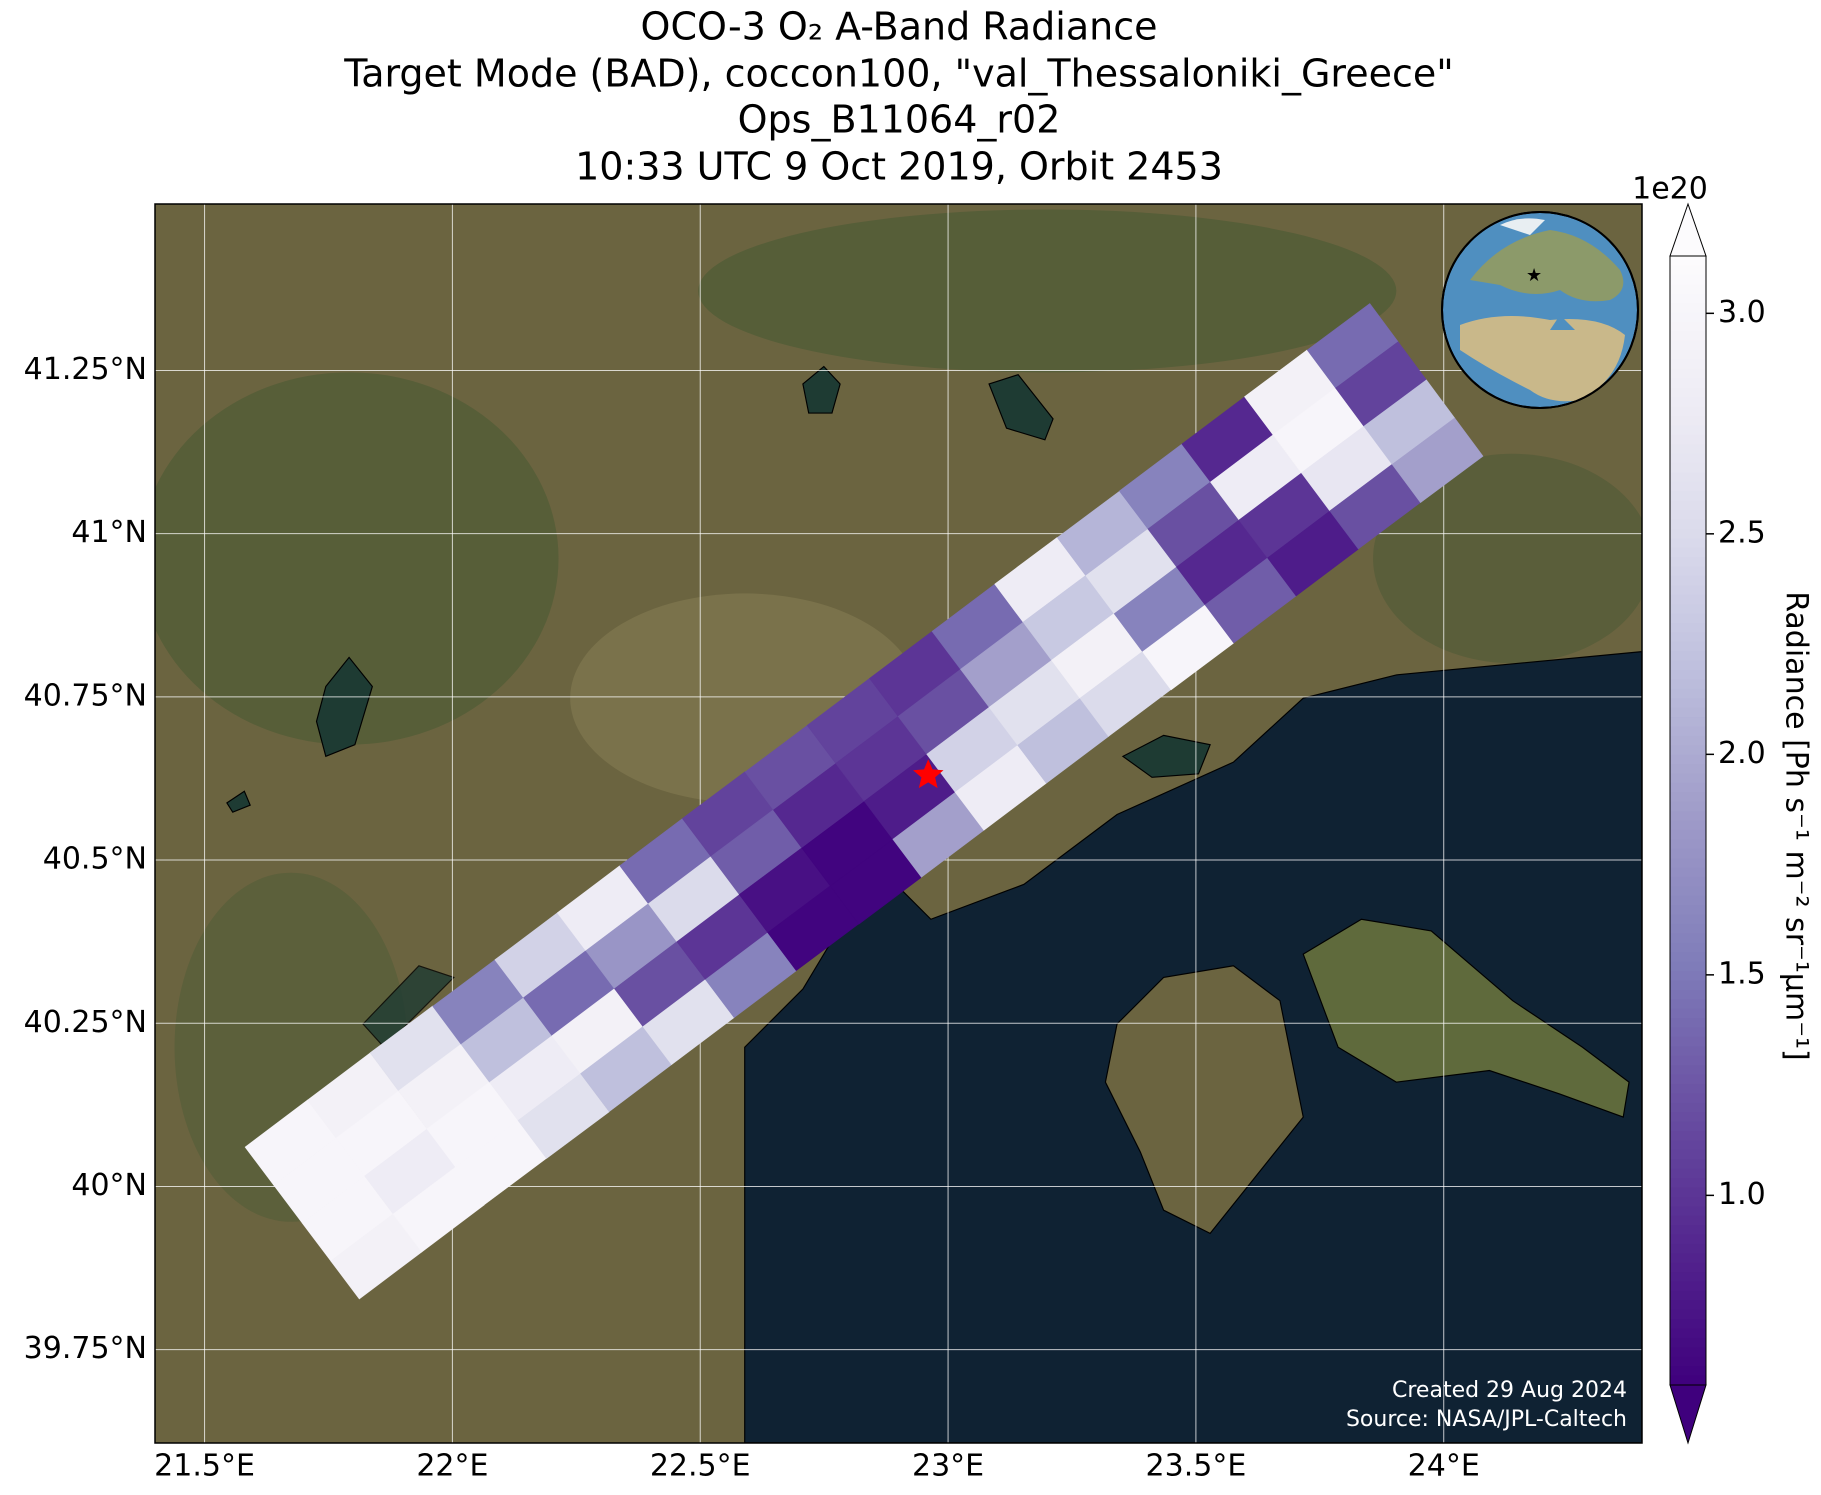 The height and width of the screenshot is (1495, 1821). Describe the element at coordinates (1742, 532) in the screenshot. I see `colorbar-tick-label: 2.5` at that location.